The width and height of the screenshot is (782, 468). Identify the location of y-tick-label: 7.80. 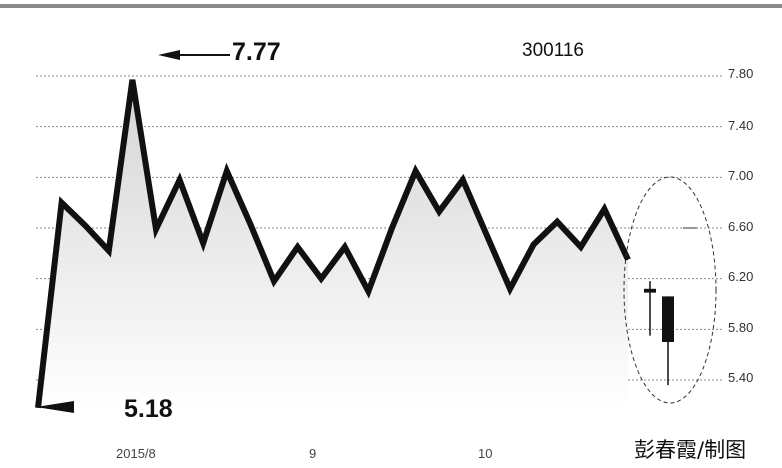
(741, 73).